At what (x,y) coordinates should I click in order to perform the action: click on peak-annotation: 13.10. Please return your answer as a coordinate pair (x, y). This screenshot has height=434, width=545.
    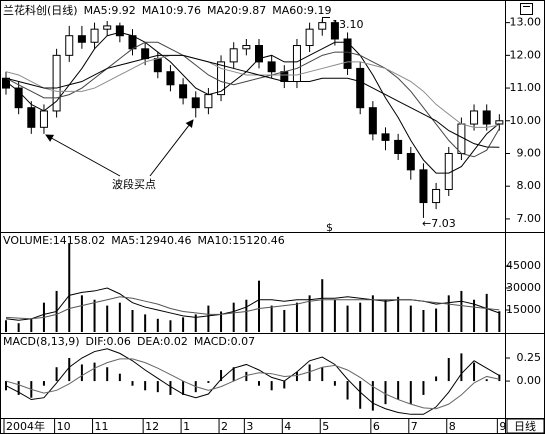
    Looking at the image, I should click on (348, 24).